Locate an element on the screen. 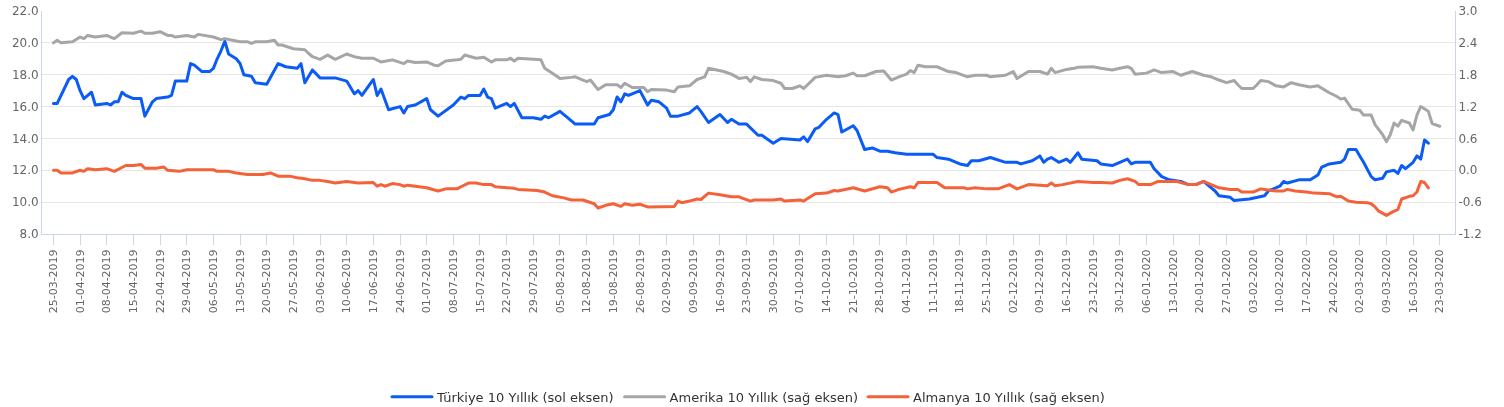  x-tick-label: 26-08-2019 is located at coordinates (640, 281).